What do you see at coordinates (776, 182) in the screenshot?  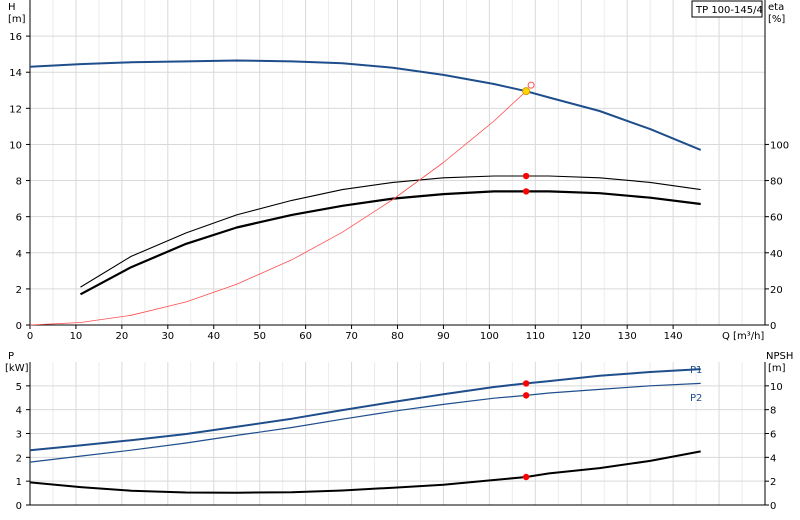 I see `y-right-tick-label: 80` at bounding box center [776, 182].